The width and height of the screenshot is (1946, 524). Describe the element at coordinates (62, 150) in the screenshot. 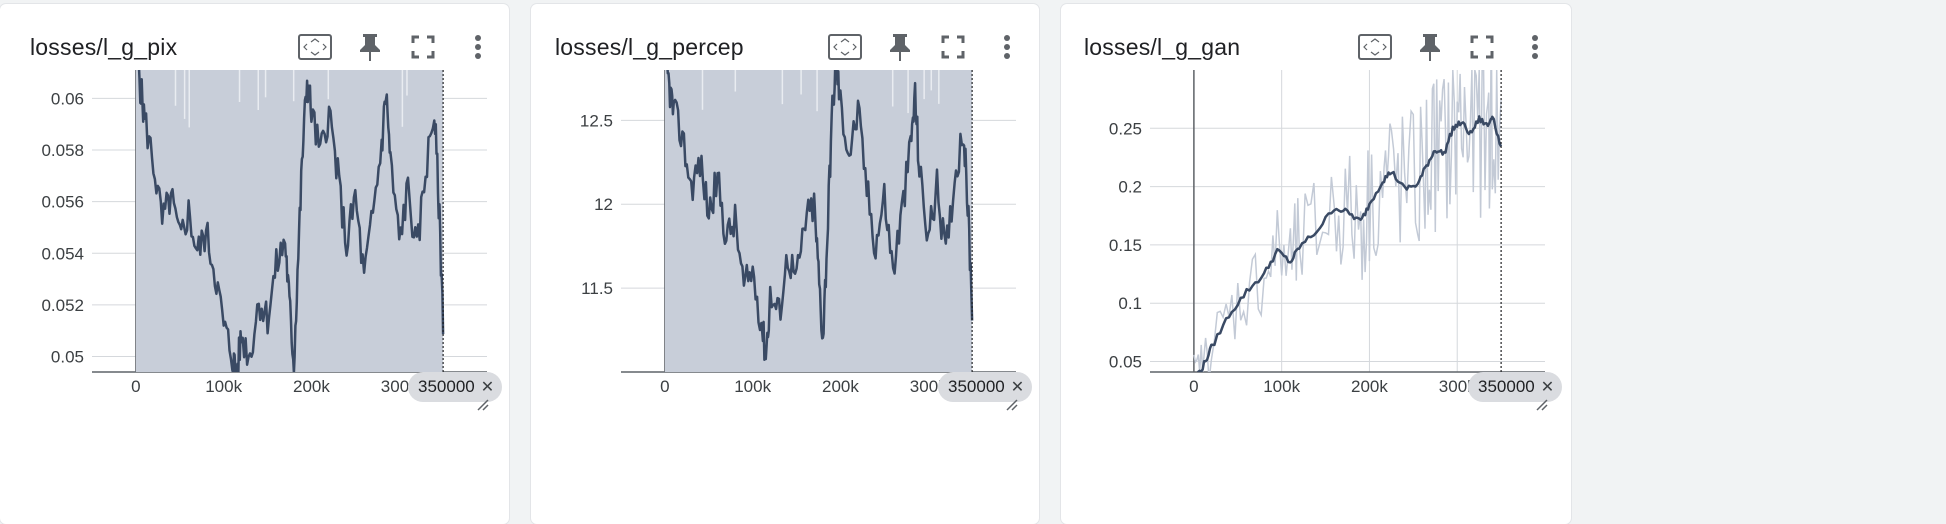

I see `y-tick-label: 0.058` at that location.